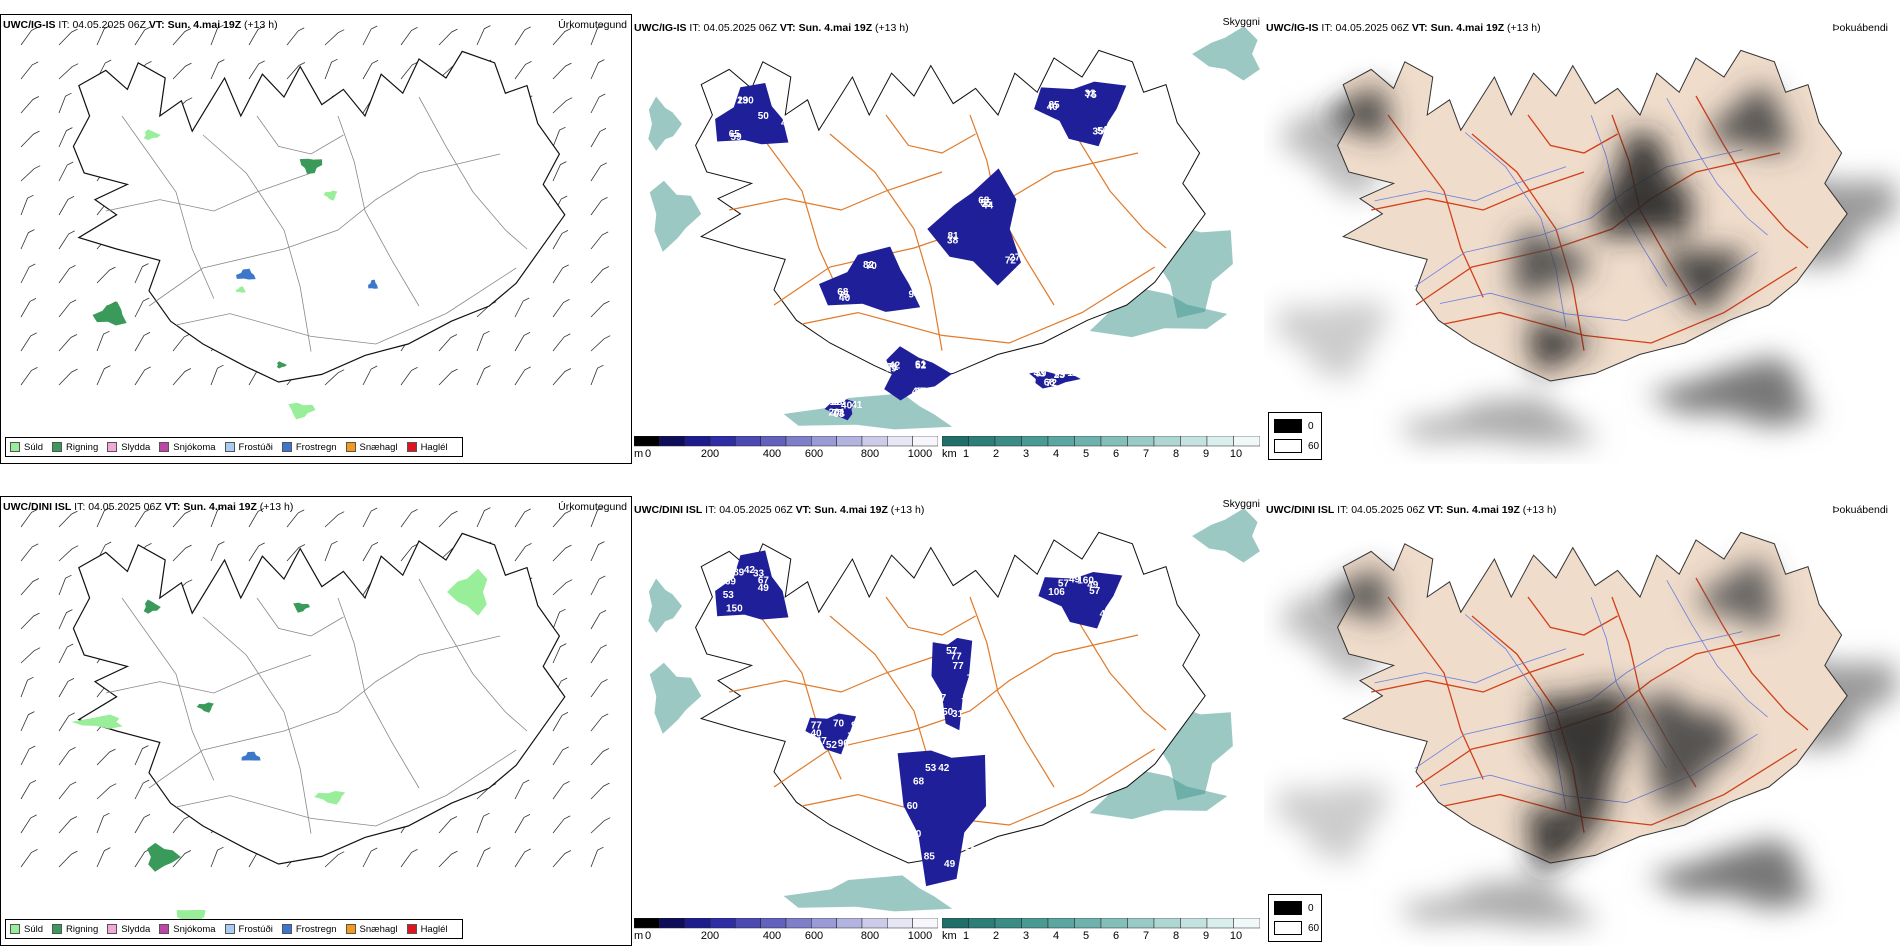 This screenshot has height=950, width=1900. What do you see at coordinates (844, 744) in the screenshot?
I see `cloud-base-value-label: 90` at bounding box center [844, 744].